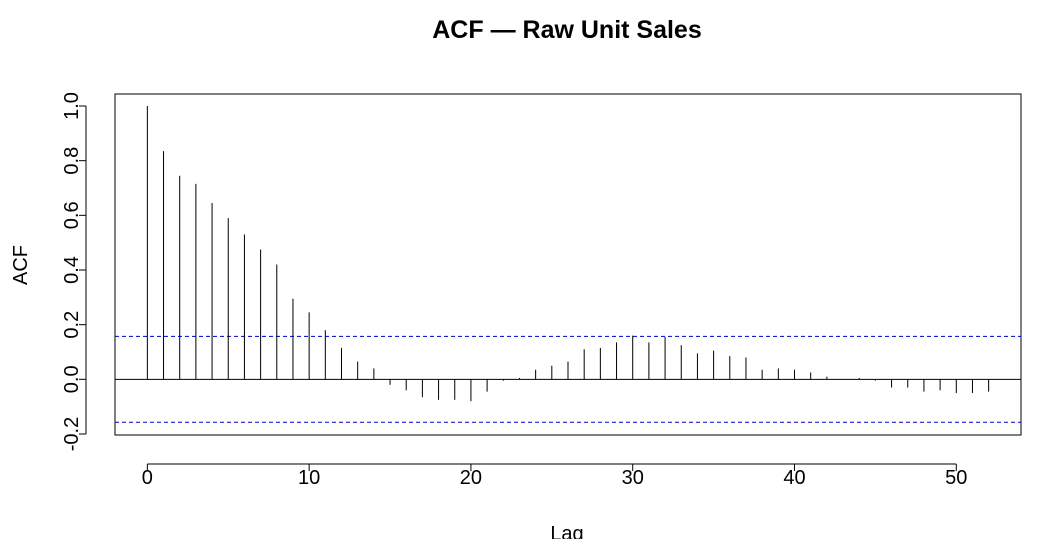 Image resolution: width=1064 pixels, height=539 pixels. What do you see at coordinates (956, 478) in the screenshot?
I see `x-tick-label: 50` at bounding box center [956, 478].